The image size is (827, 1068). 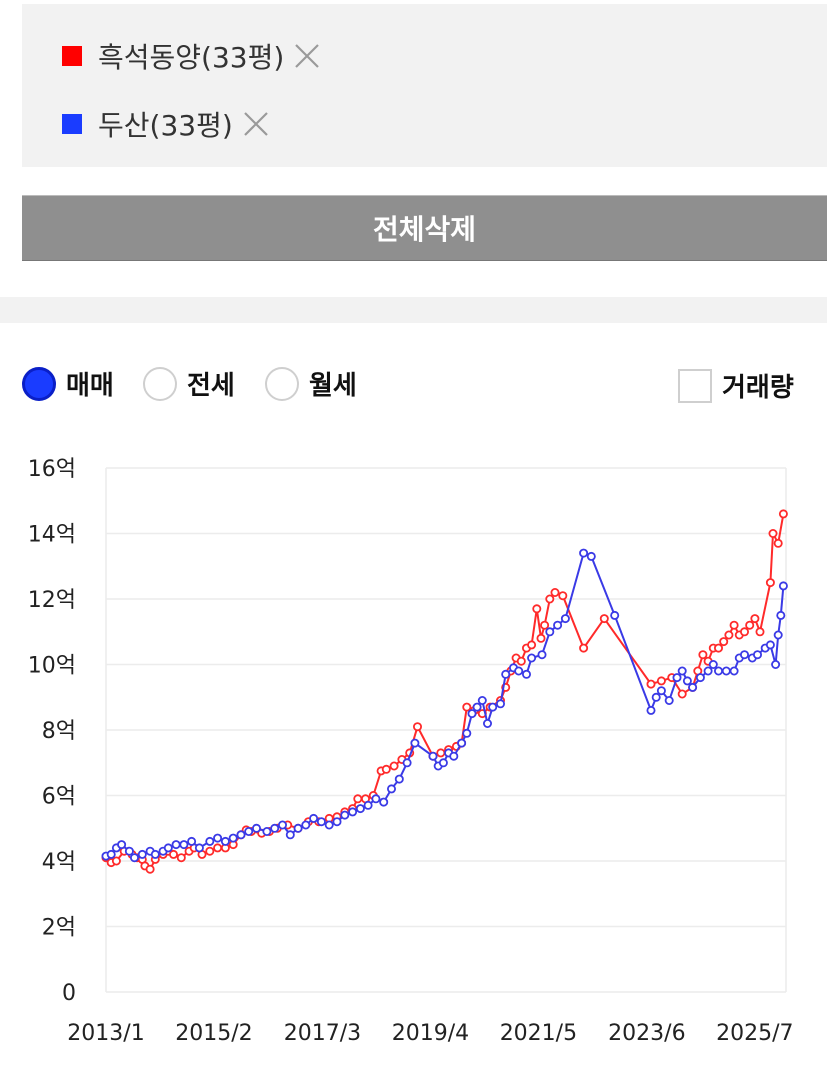 I want to click on y-tick-label: 10억, so click(x=52, y=666).